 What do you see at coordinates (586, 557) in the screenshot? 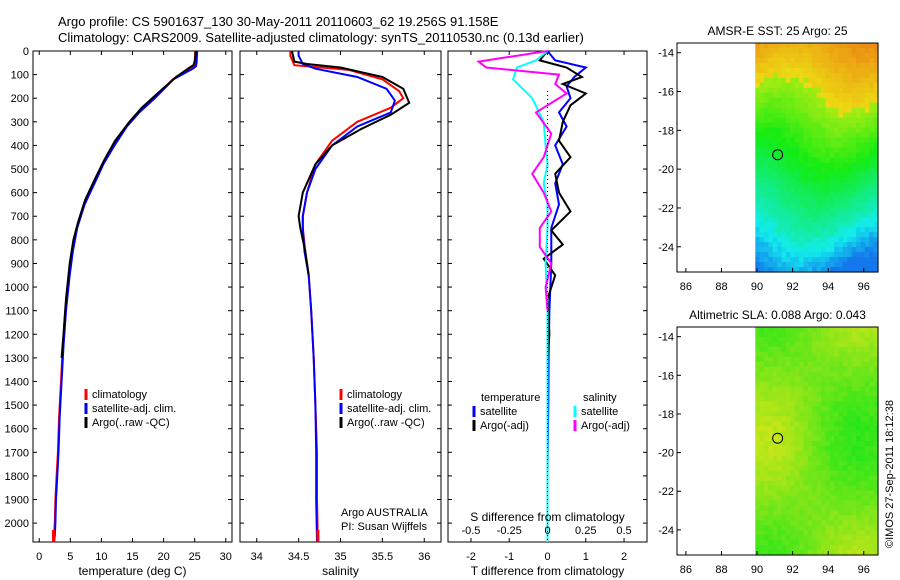
I see `difference-xtick-label: 1` at bounding box center [586, 557].